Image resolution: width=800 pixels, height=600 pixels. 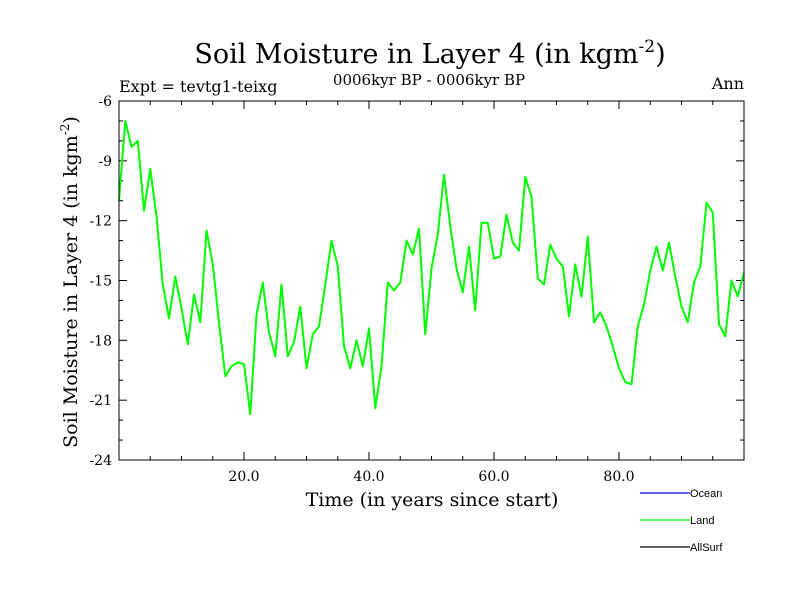 What do you see at coordinates (702, 521) in the screenshot?
I see `legend-label-land: Land` at bounding box center [702, 521].